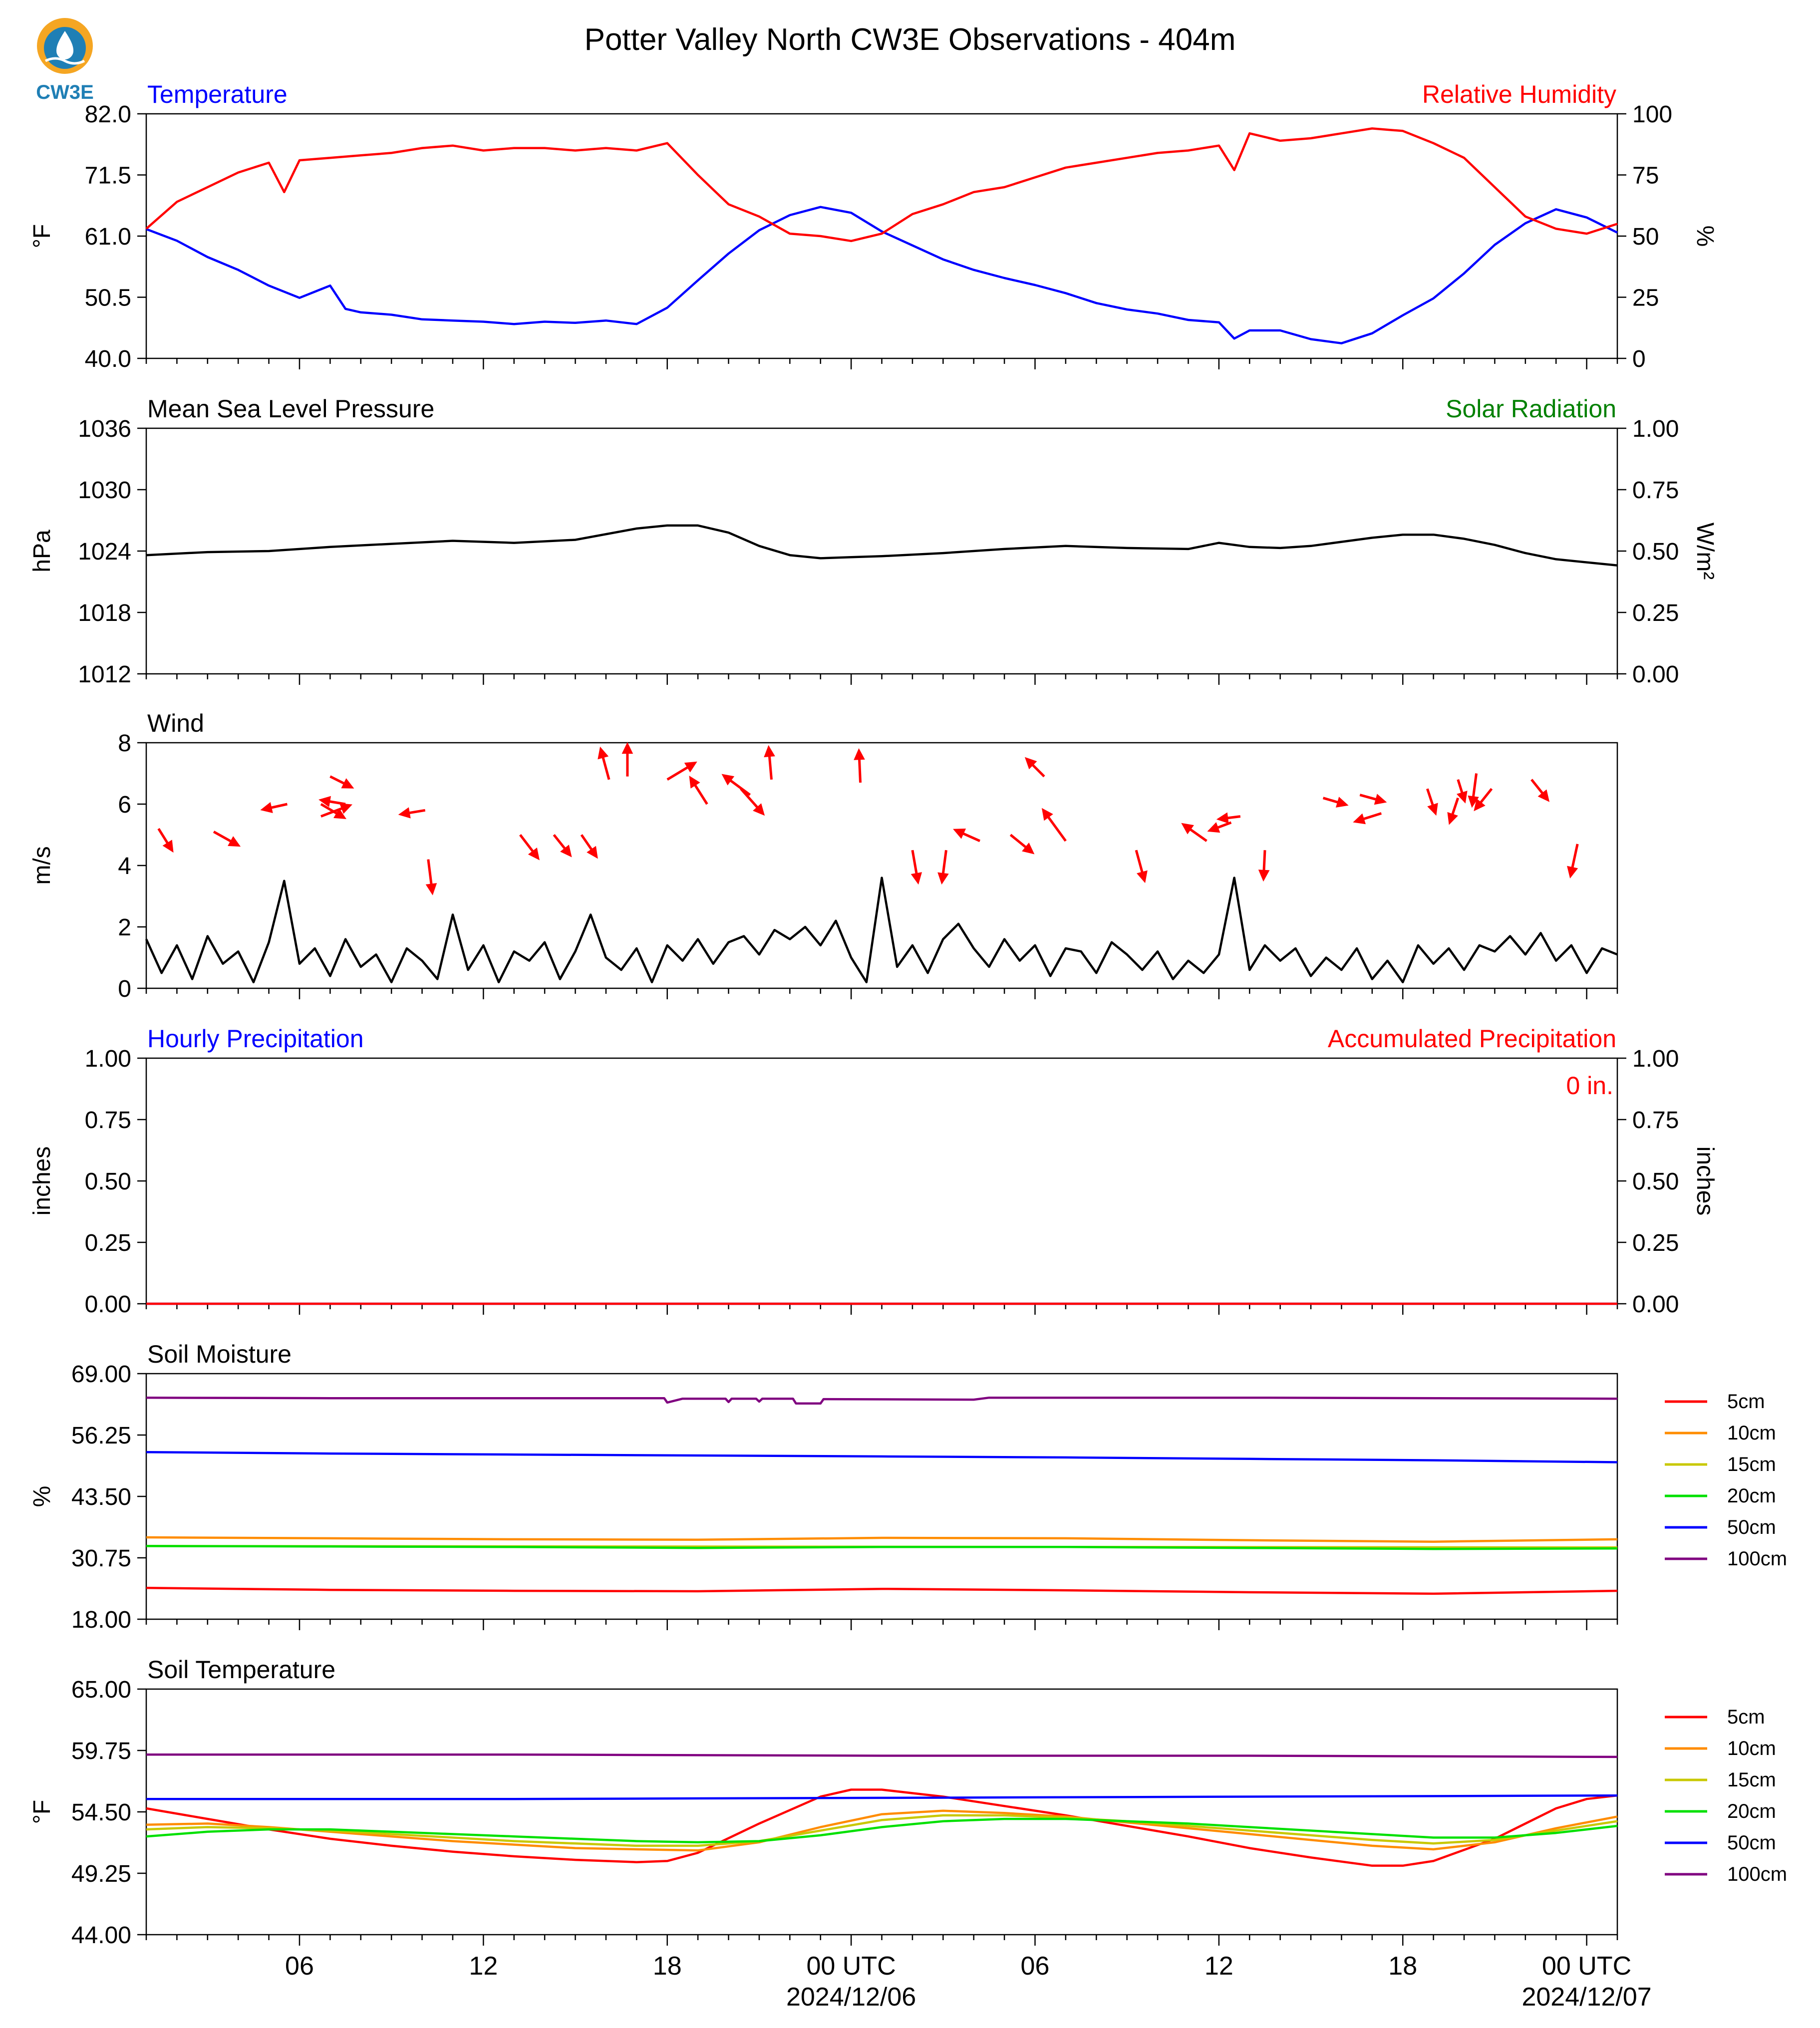 The image size is (1820, 2028). What do you see at coordinates (101, 1874) in the screenshot?
I see `y-tick-label: 49.25` at bounding box center [101, 1874].